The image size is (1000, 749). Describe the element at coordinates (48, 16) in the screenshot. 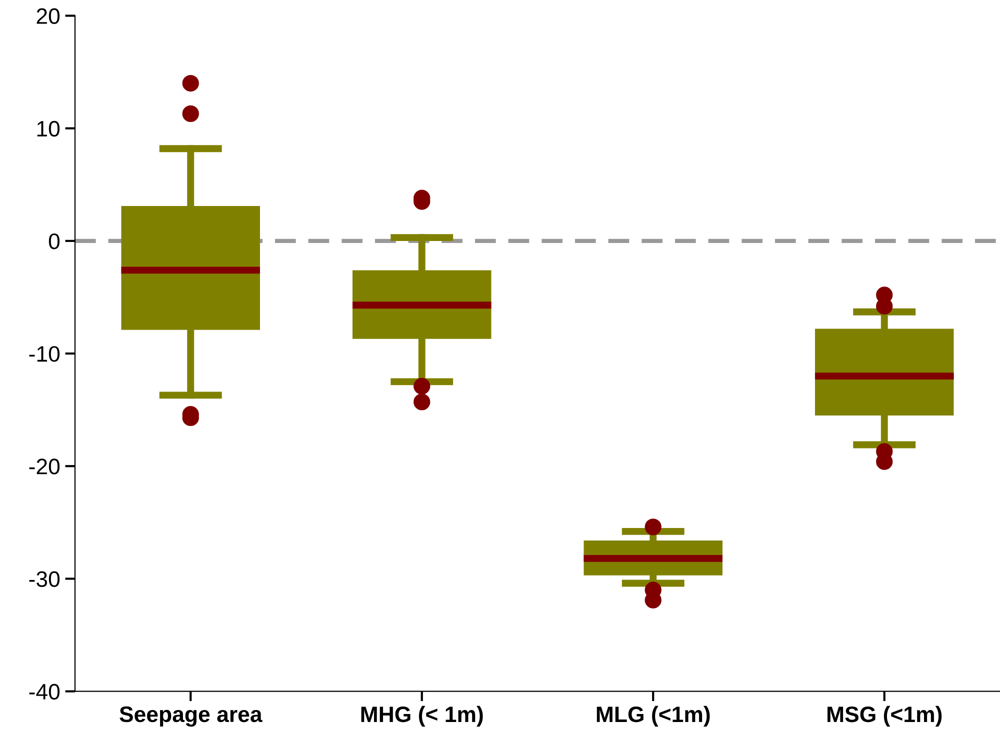

I see `y-tick-label: 20` at that location.